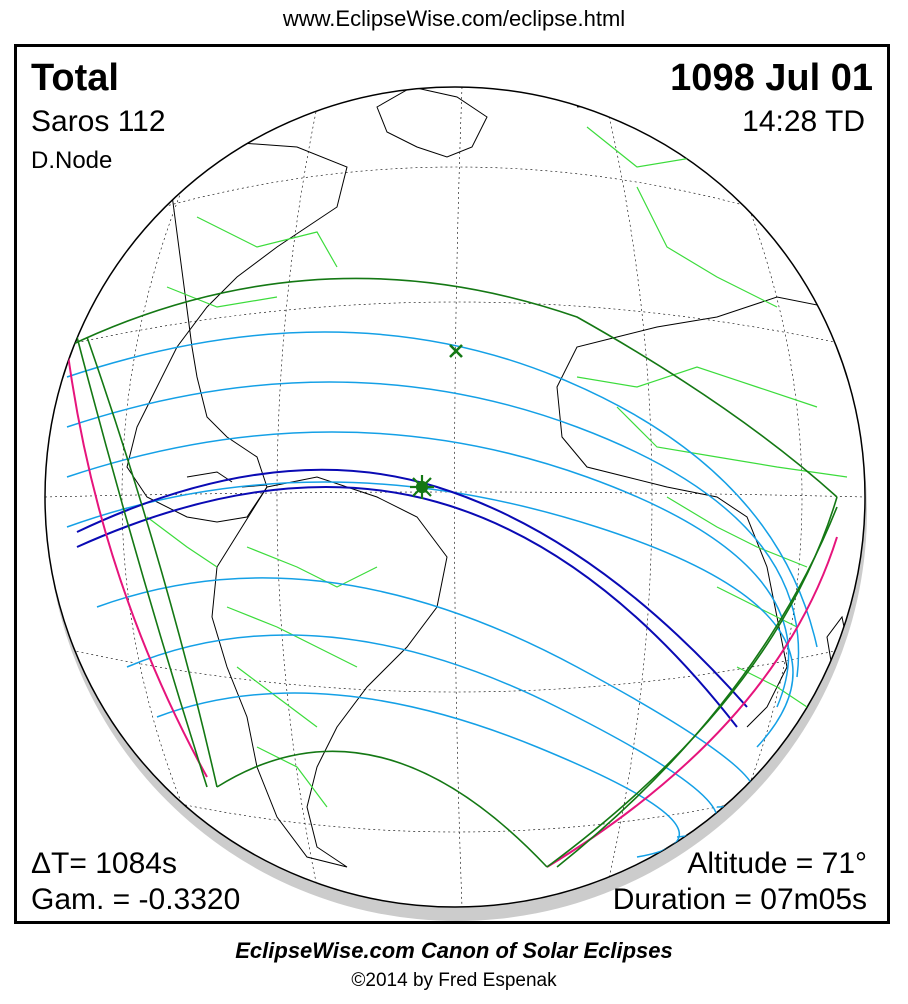 Image resolution: width=908 pixels, height=1004 pixels. Describe the element at coordinates (72, 160) in the screenshot. I see `node-label: D.Node` at that location.